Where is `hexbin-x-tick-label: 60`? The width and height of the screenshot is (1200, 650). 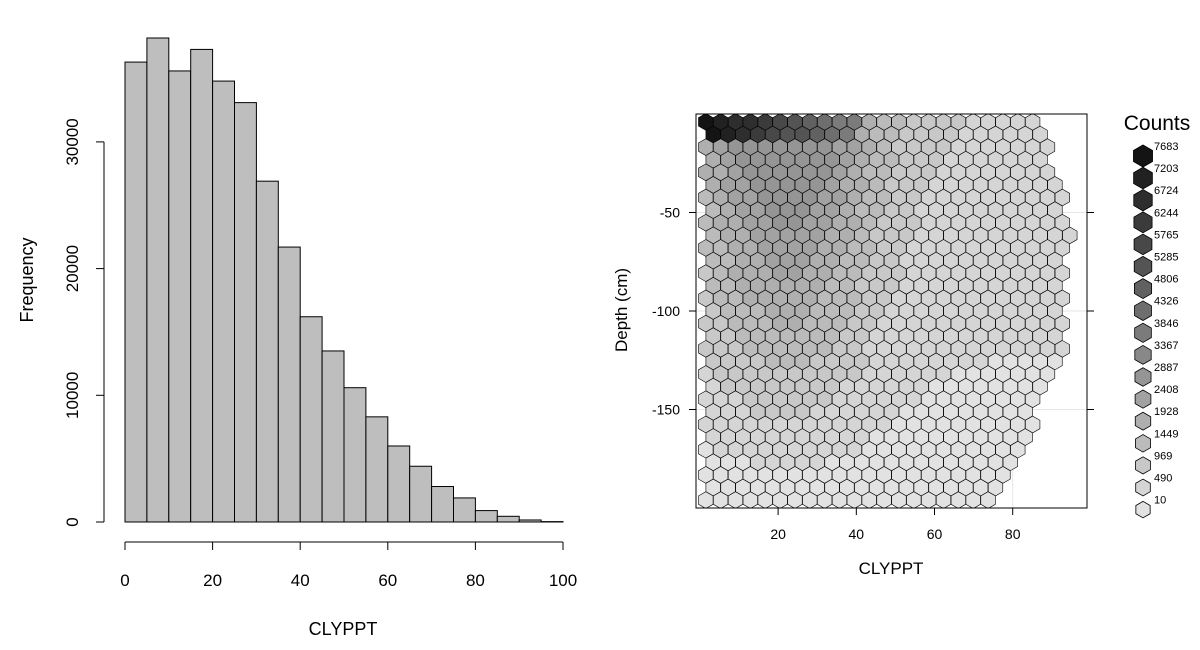
hexbin-x-tick-label: 60 is located at coordinates (935, 534).